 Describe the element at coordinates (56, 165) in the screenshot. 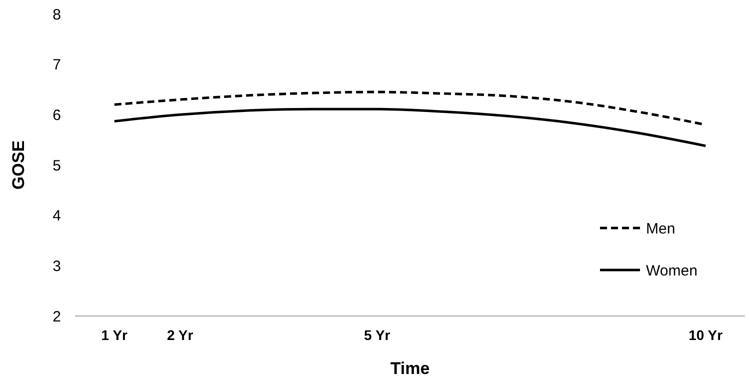

I see `y-tick-label: 5` at that location.